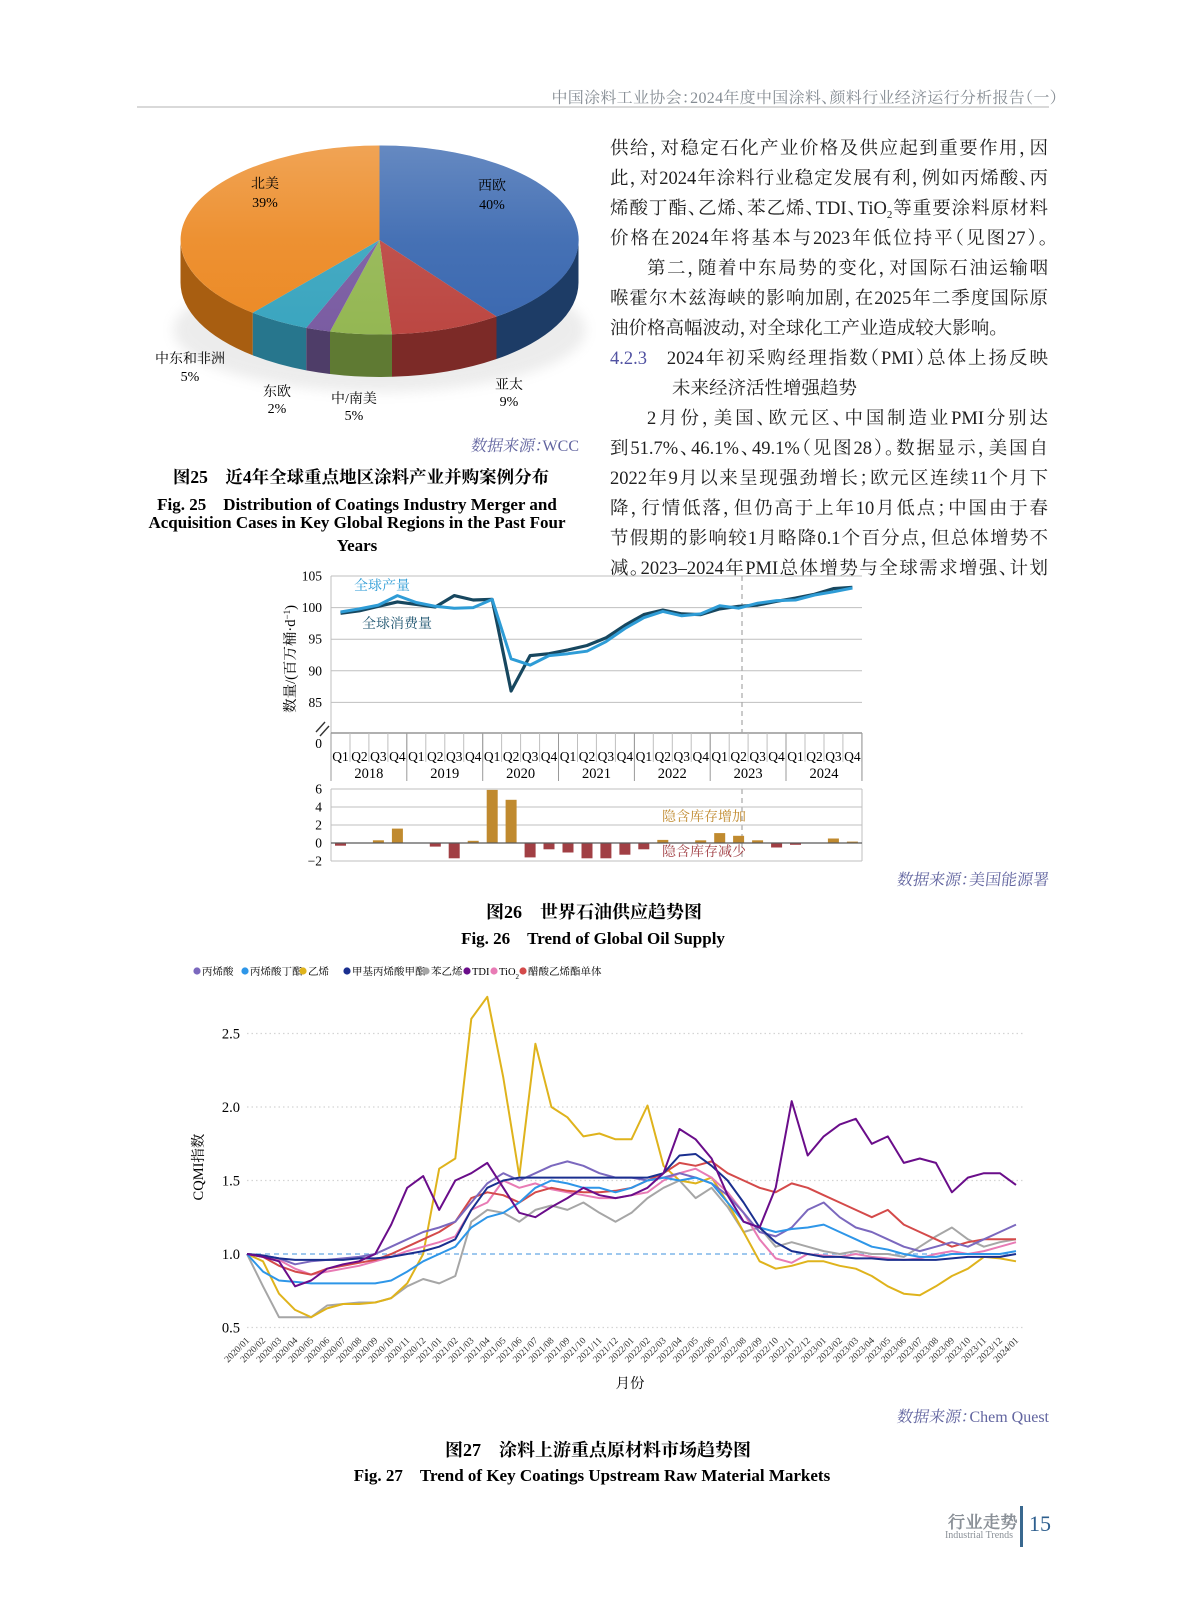 The height and width of the screenshot is (1600, 1187). Describe the element at coordinates (316, 639) in the screenshot. I see `svg-text: 95` at that location.